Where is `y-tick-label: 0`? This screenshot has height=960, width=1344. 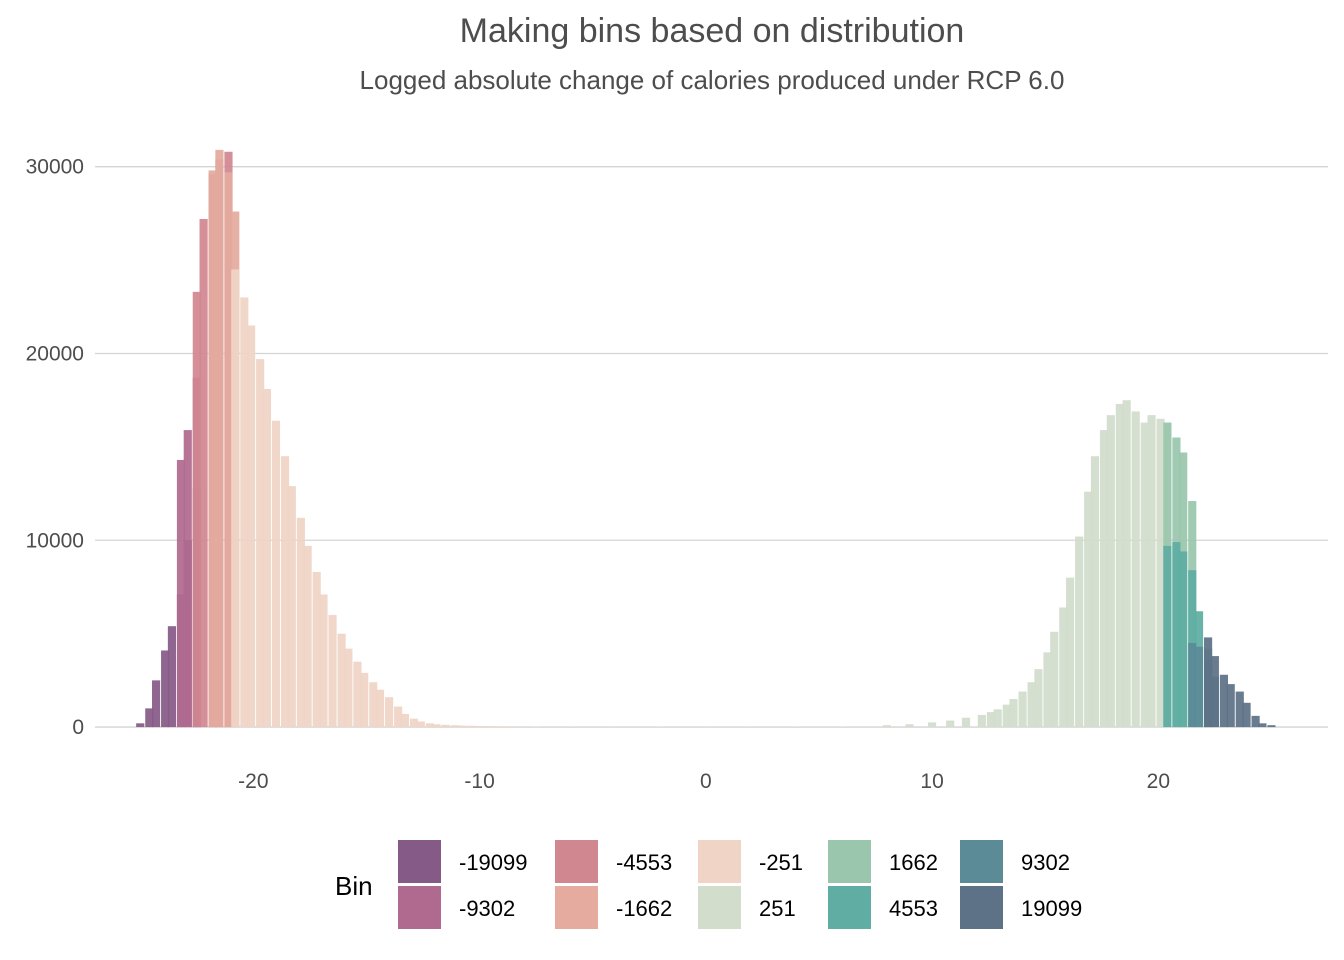 y-tick-label: 0 is located at coordinates (78, 727).